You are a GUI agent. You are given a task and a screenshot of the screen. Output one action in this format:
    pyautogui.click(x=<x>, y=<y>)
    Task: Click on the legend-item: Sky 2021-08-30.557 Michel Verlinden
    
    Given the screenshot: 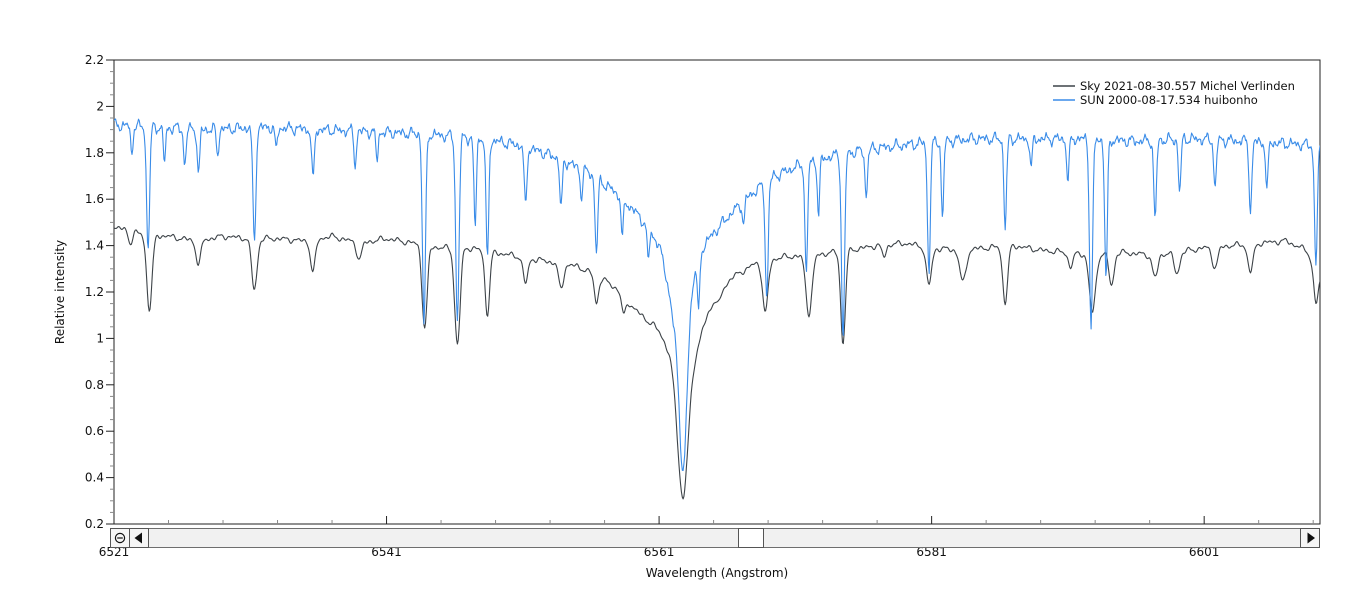 What is the action you would take?
    pyautogui.click(x=1174, y=86)
    